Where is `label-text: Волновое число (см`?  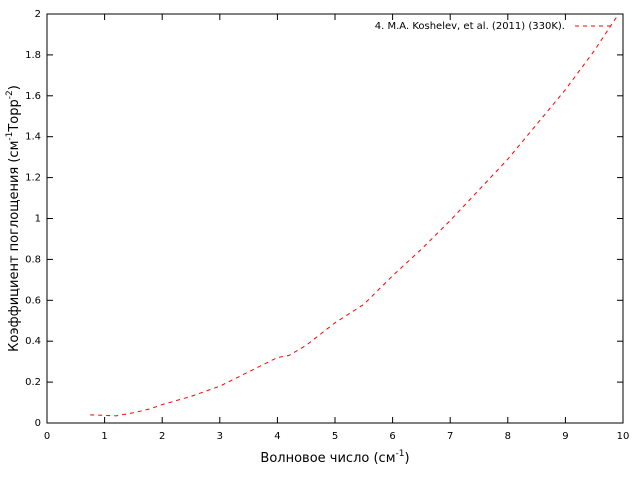
label-text: Волновое число (см is located at coordinates (327, 458).